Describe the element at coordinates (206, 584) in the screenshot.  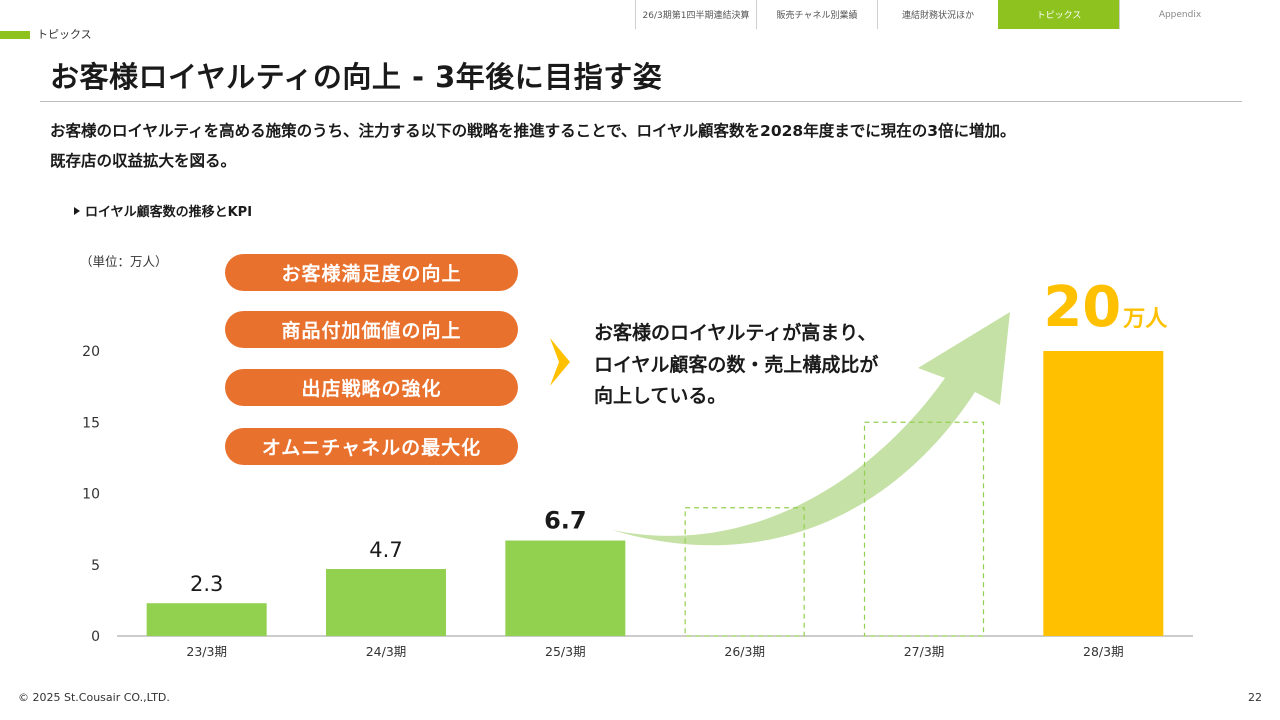
I see `bar-value-label: 2.3` at that location.